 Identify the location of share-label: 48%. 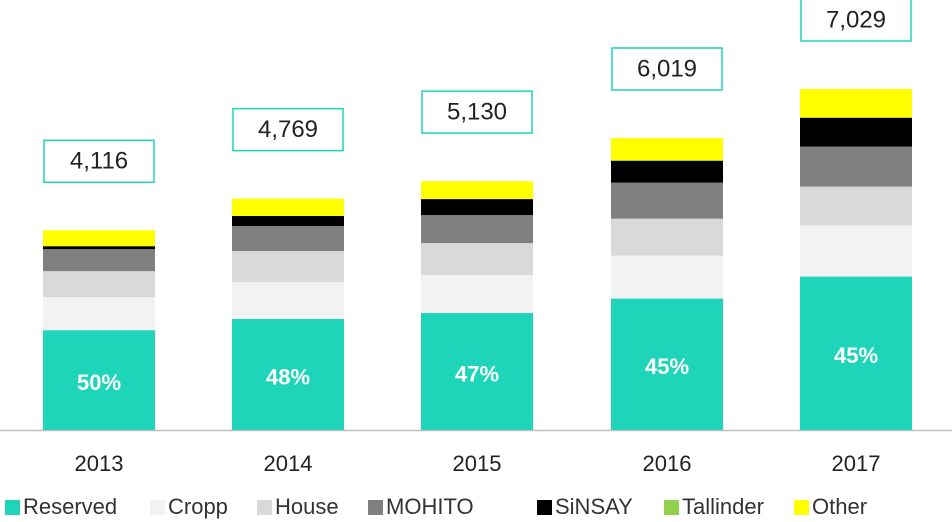
(288, 376).